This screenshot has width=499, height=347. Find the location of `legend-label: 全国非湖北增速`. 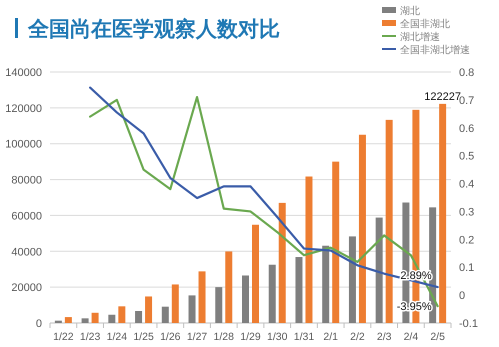

legend-label: 全国非湖北增速 is located at coordinates (435, 50).